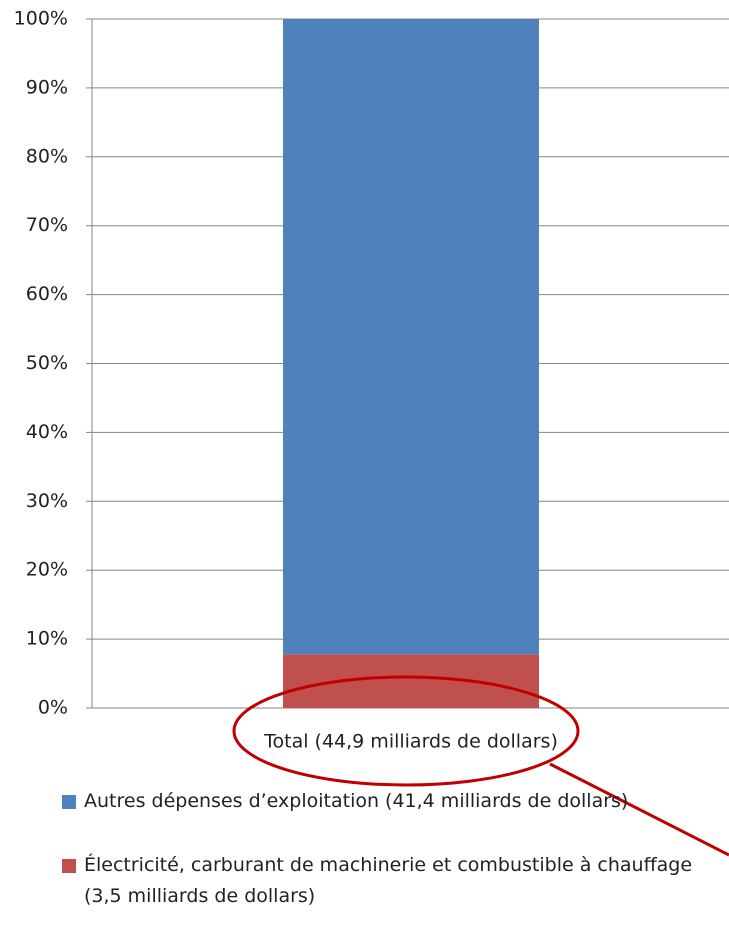 The height and width of the screenshot is (945, 729). Describe the element at coordinates (411, 681) in the screenshot. I see `bar-segment` at that location.